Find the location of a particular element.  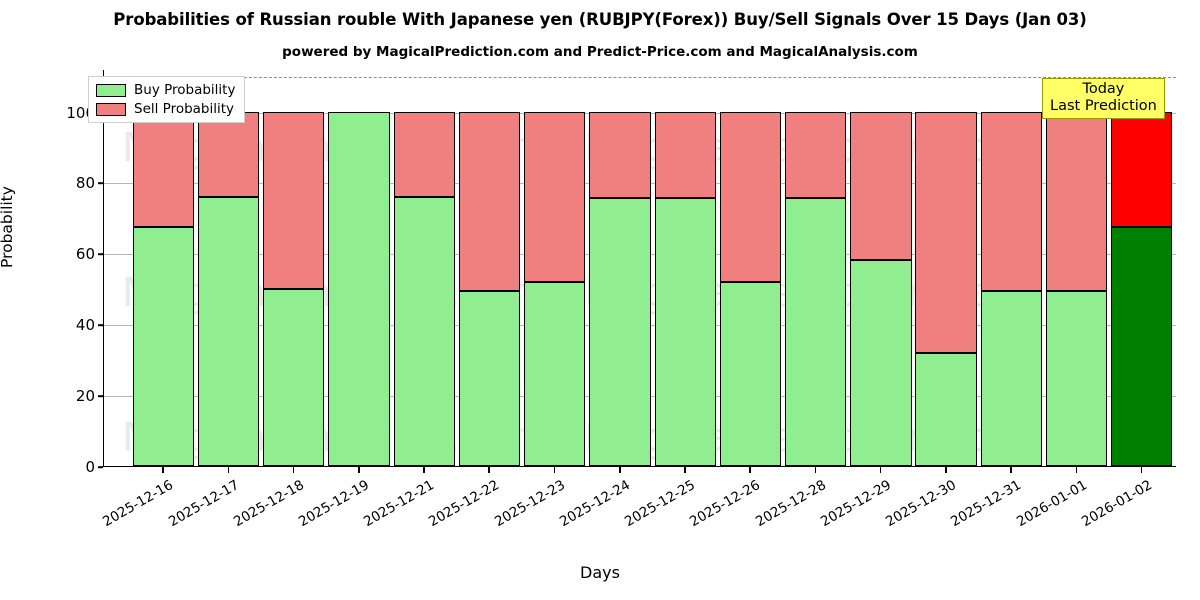

y-tick-label: 0 is located at coordinates (90, 467).